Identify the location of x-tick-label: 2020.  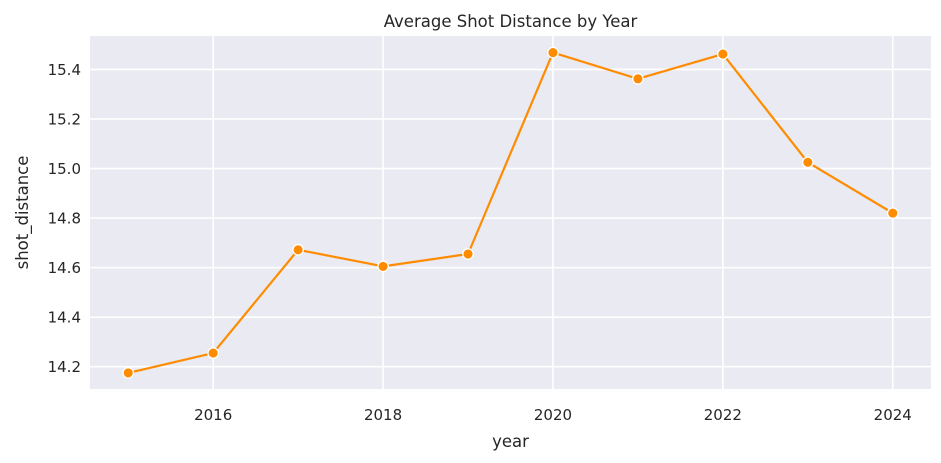
(553, 415).